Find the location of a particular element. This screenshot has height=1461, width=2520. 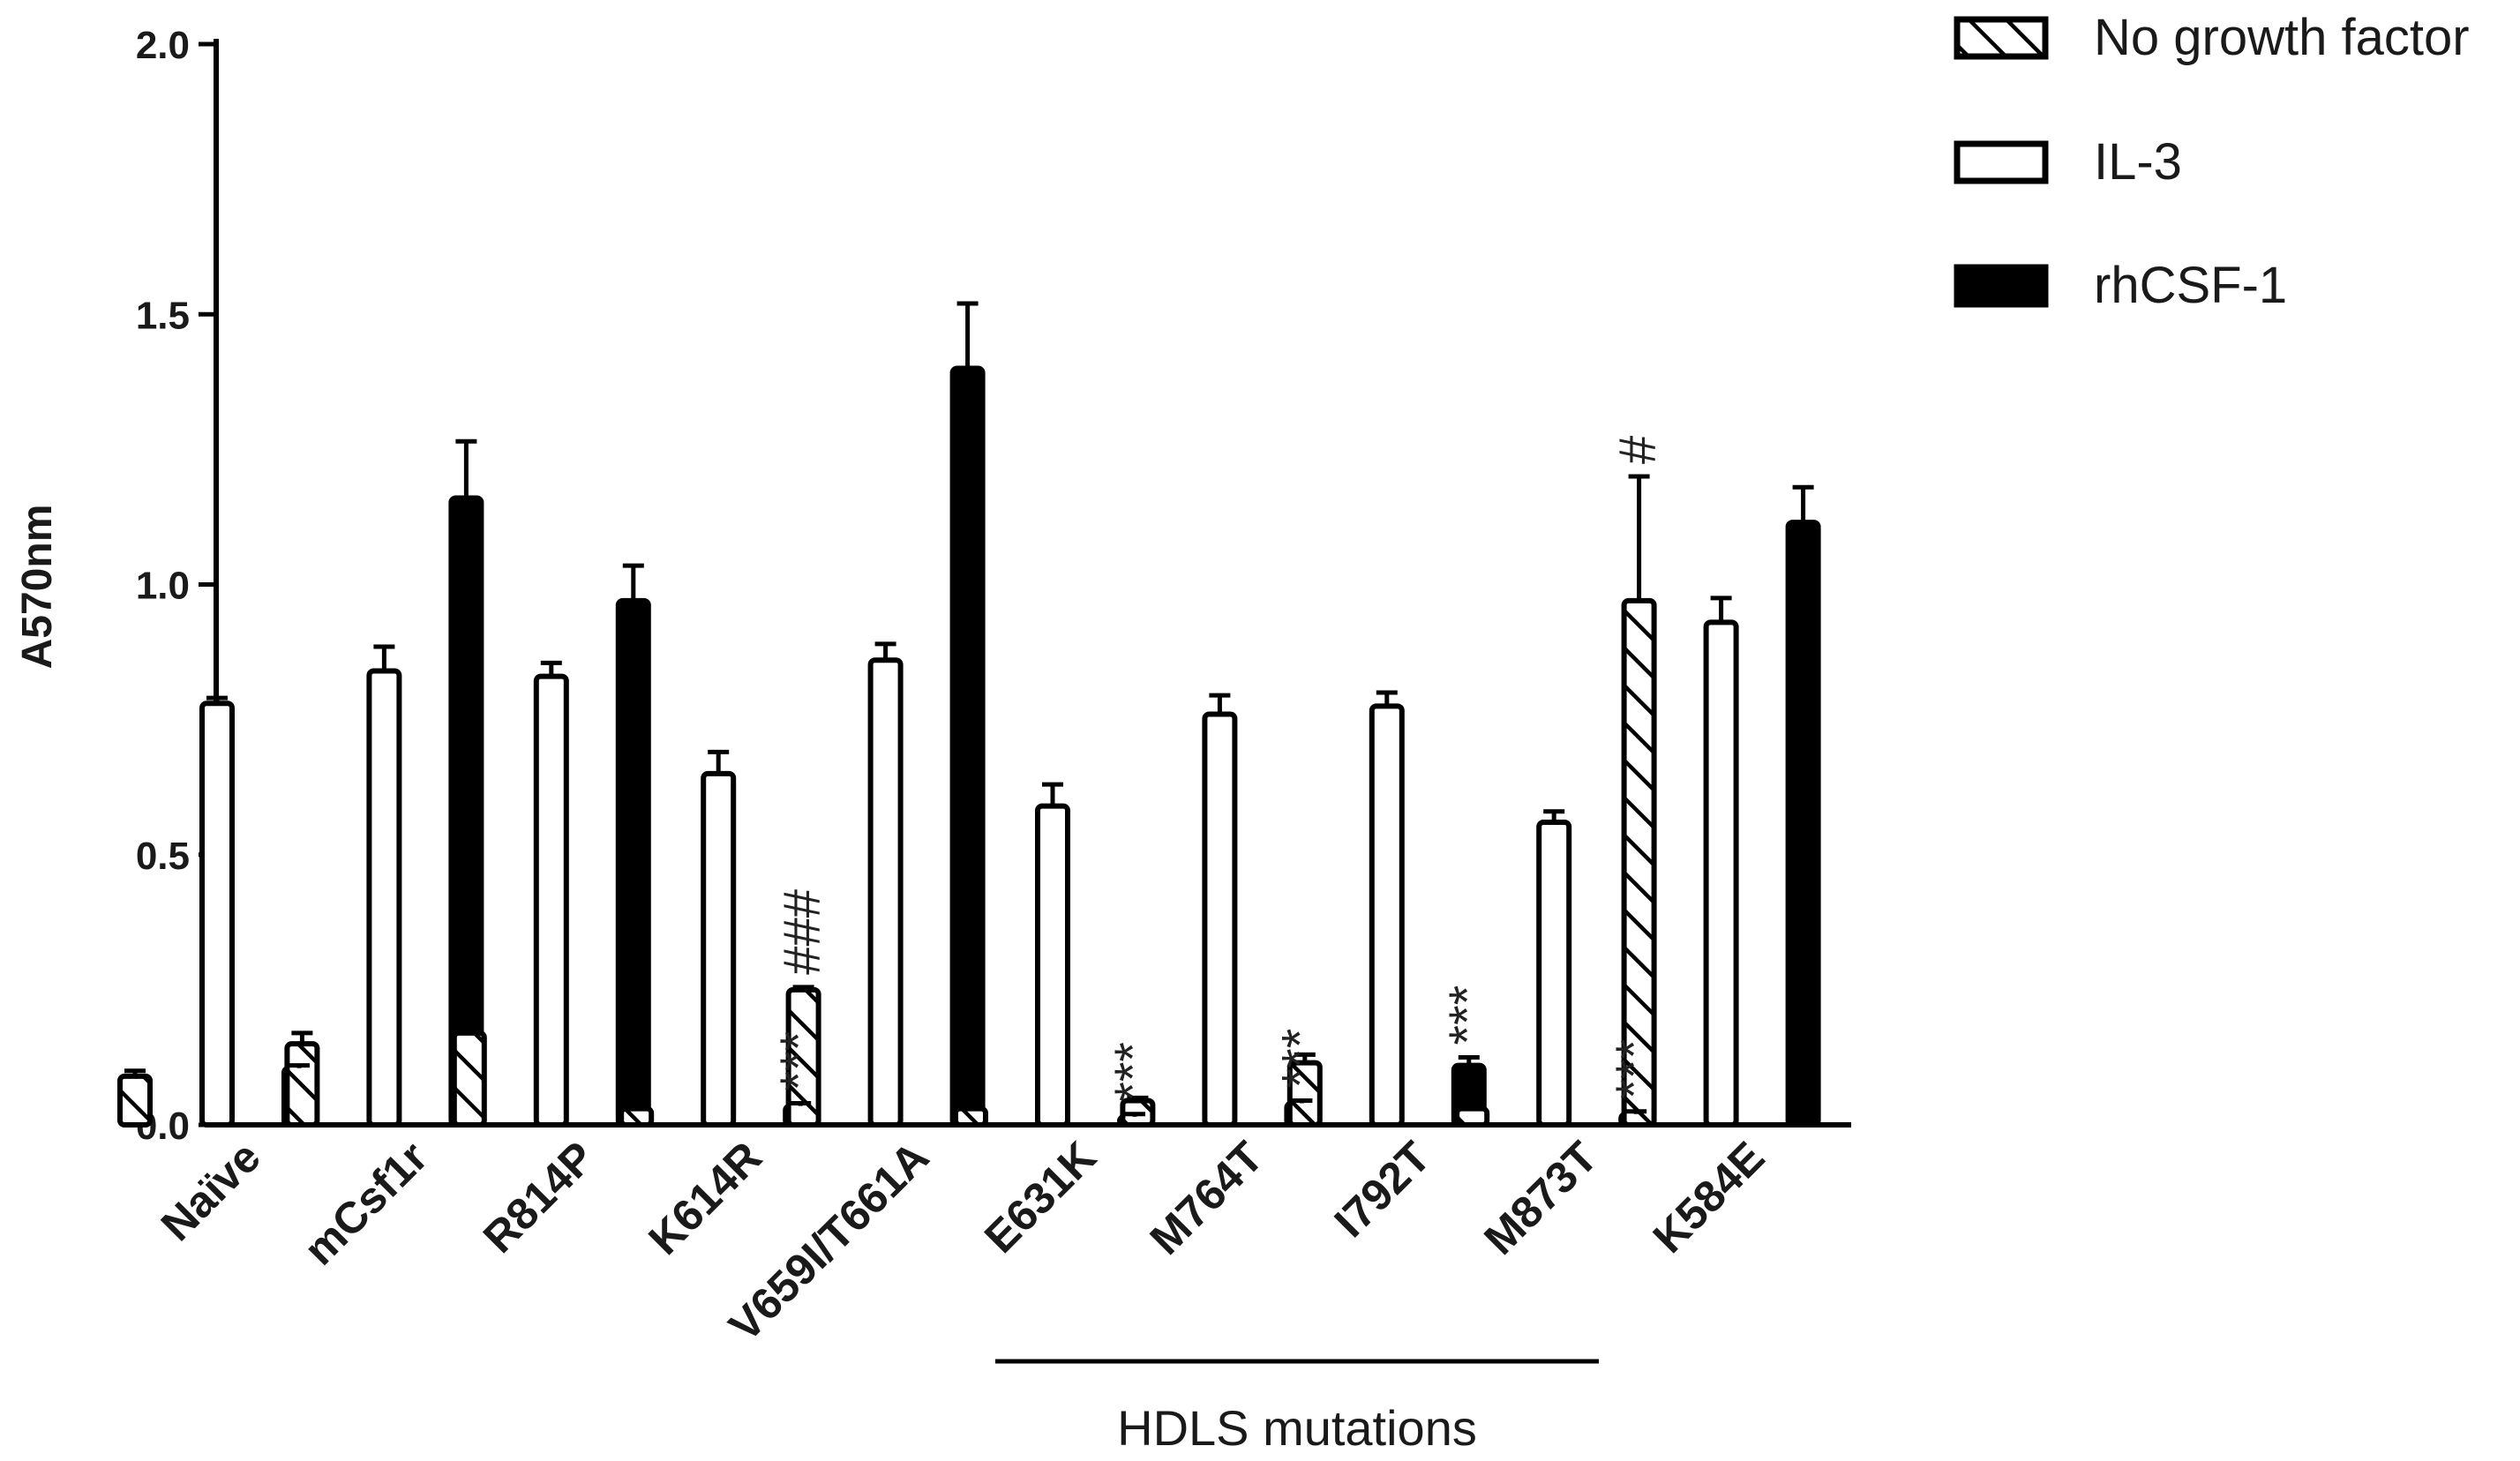

category-label: K584E is located at coordinates (1709, 1197).